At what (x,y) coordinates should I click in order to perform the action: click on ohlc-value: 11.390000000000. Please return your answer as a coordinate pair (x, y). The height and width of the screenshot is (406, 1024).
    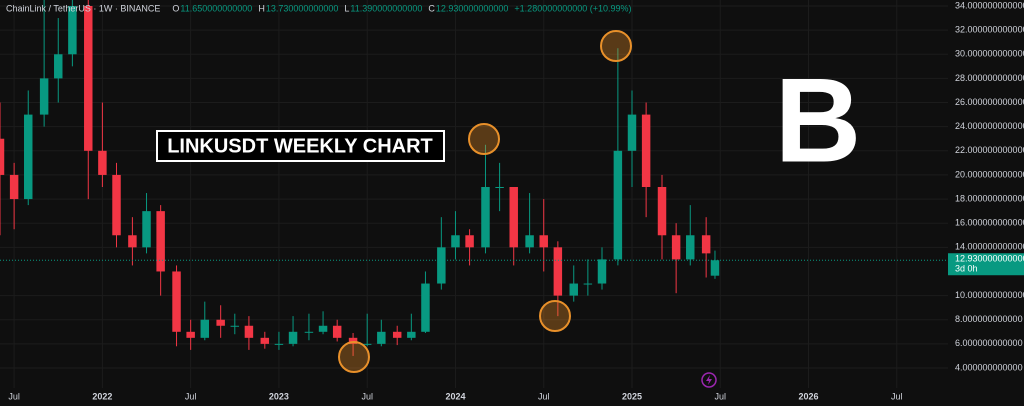
    Looking at the image, I should click on (386, 8).